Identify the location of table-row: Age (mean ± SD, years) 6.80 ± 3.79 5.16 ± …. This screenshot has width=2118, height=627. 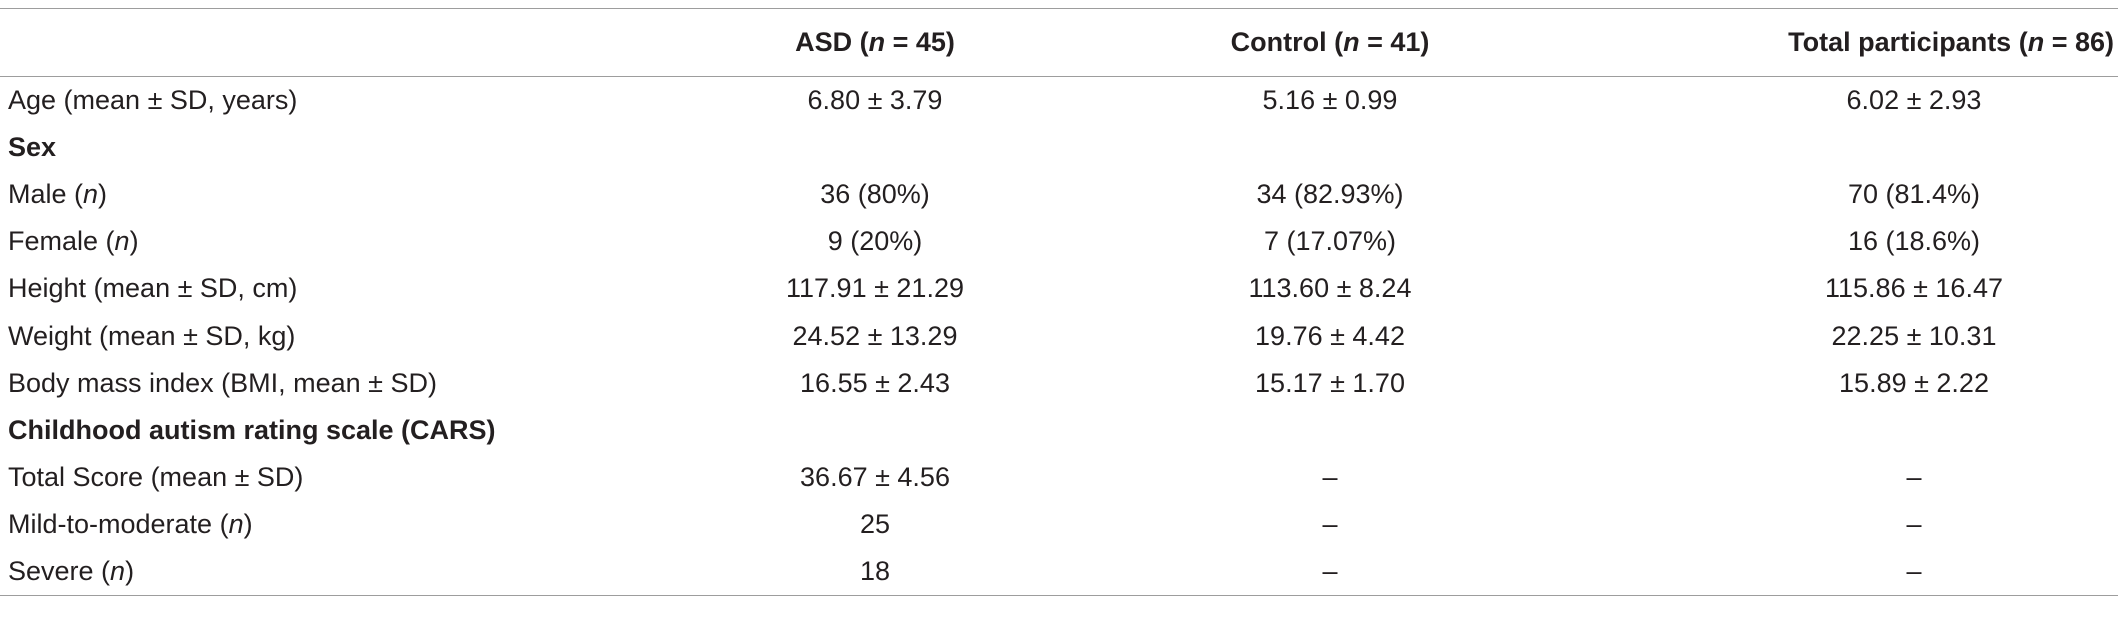
(1059, 100).